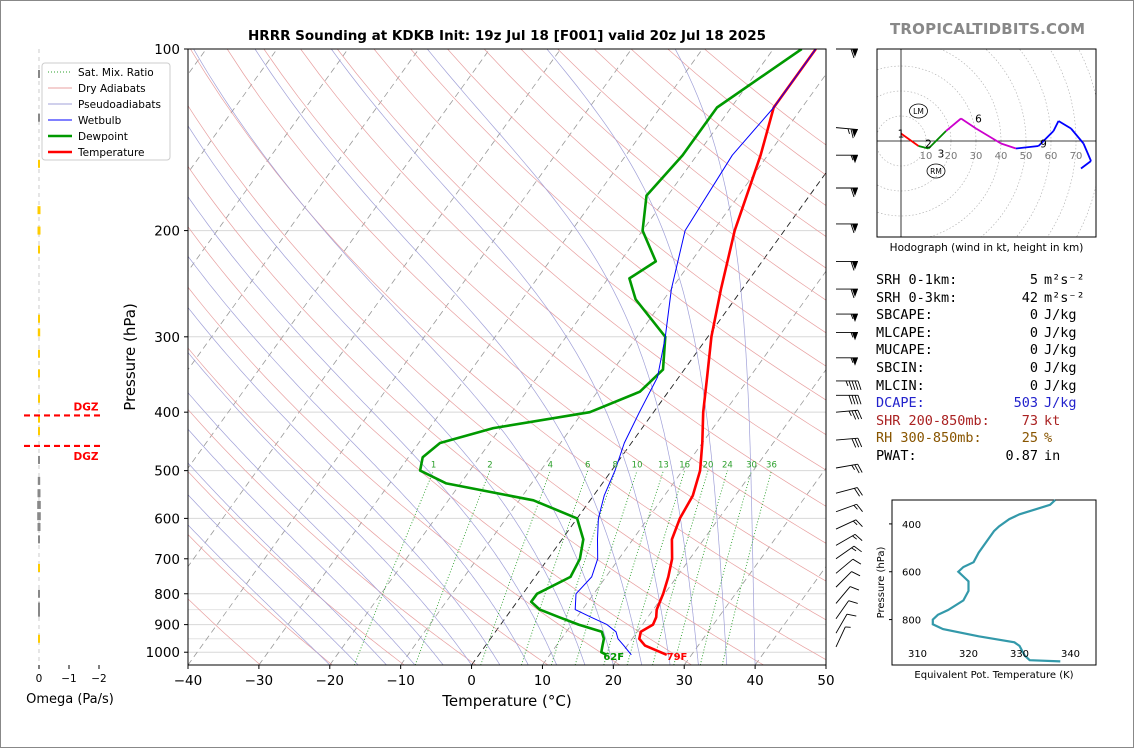 This screenshot has width=1134, height=748. What do you see at coordinates (918, 111) in the screenshot?
I see `storm-motion-label: LM` at bounding box center [918, 111].